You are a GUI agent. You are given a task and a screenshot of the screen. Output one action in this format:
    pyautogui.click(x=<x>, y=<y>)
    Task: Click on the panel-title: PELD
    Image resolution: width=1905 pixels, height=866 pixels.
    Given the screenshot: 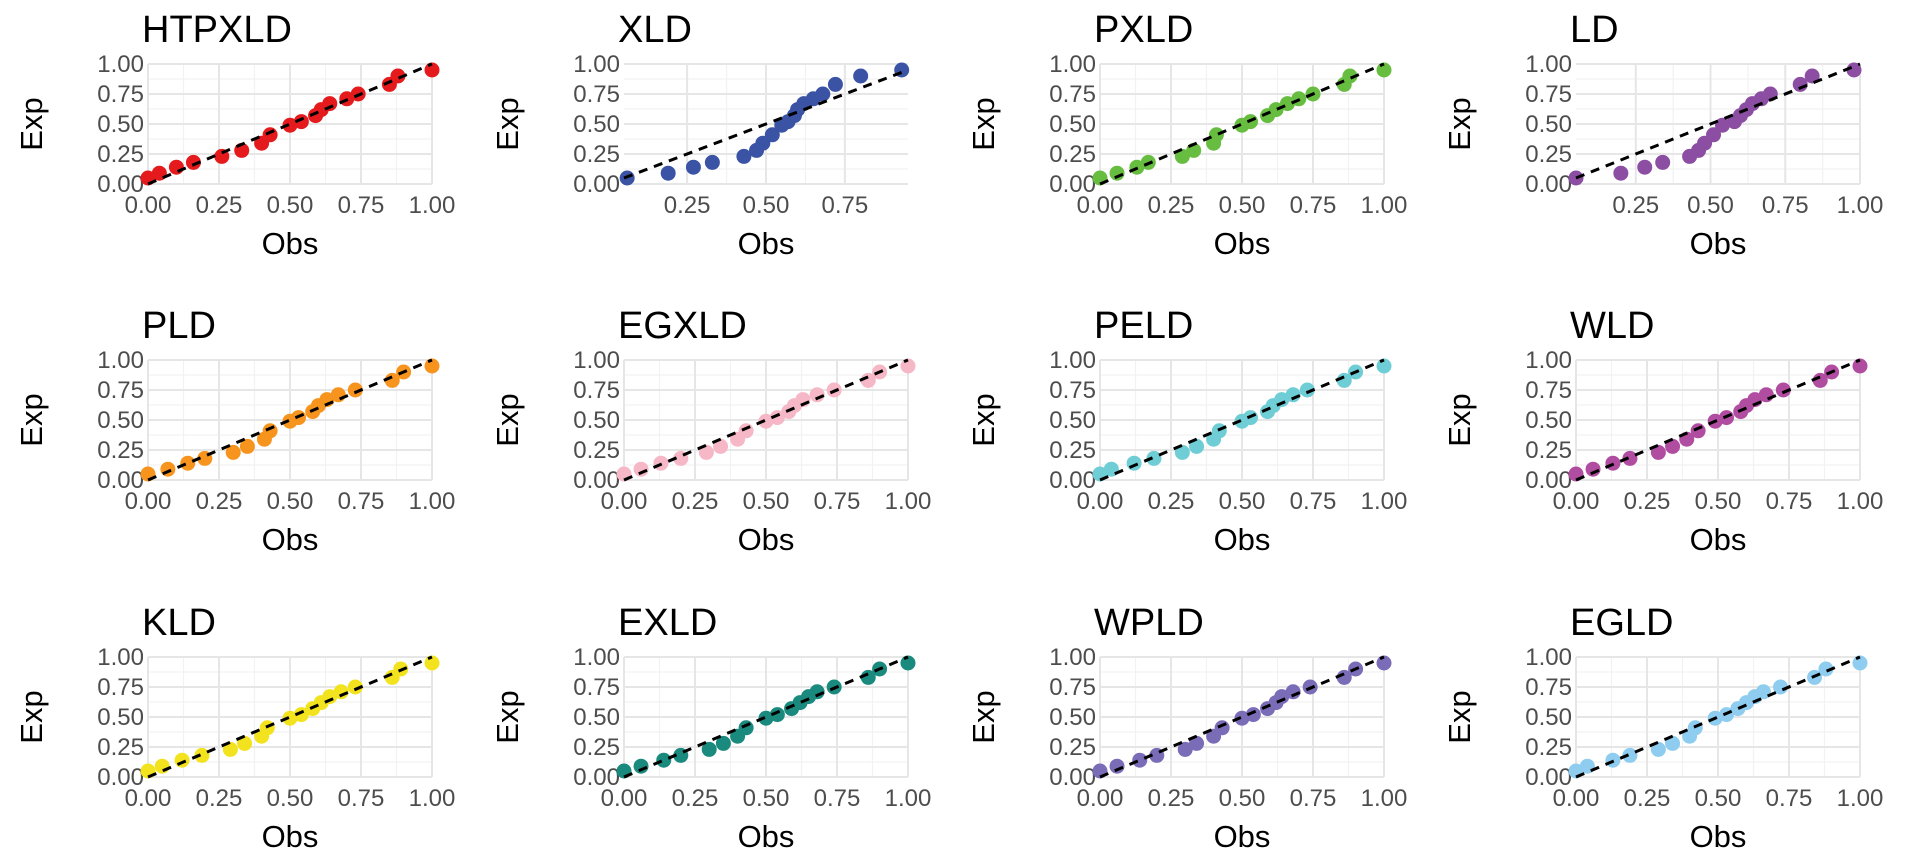 What is the action you would take?
    pyautogui.click(x=1143, y=326)
    